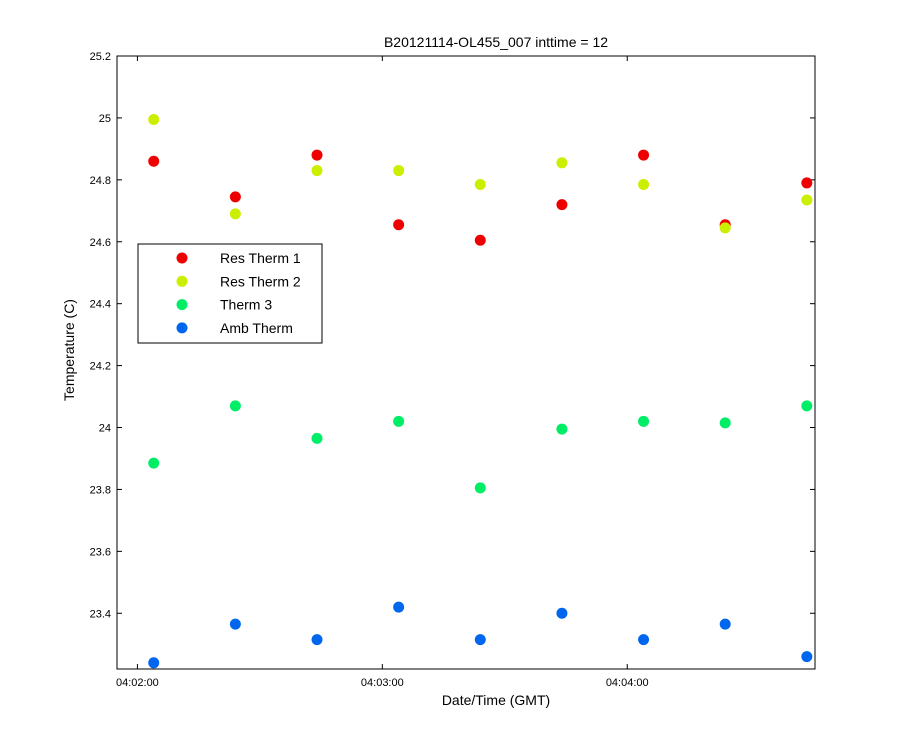 Image resolution: width=900 pixels, height=750 pixels. Describe the element at coordinates (100, 367) in the screenshot. I see `y-tick-label: 24.2` at that location.